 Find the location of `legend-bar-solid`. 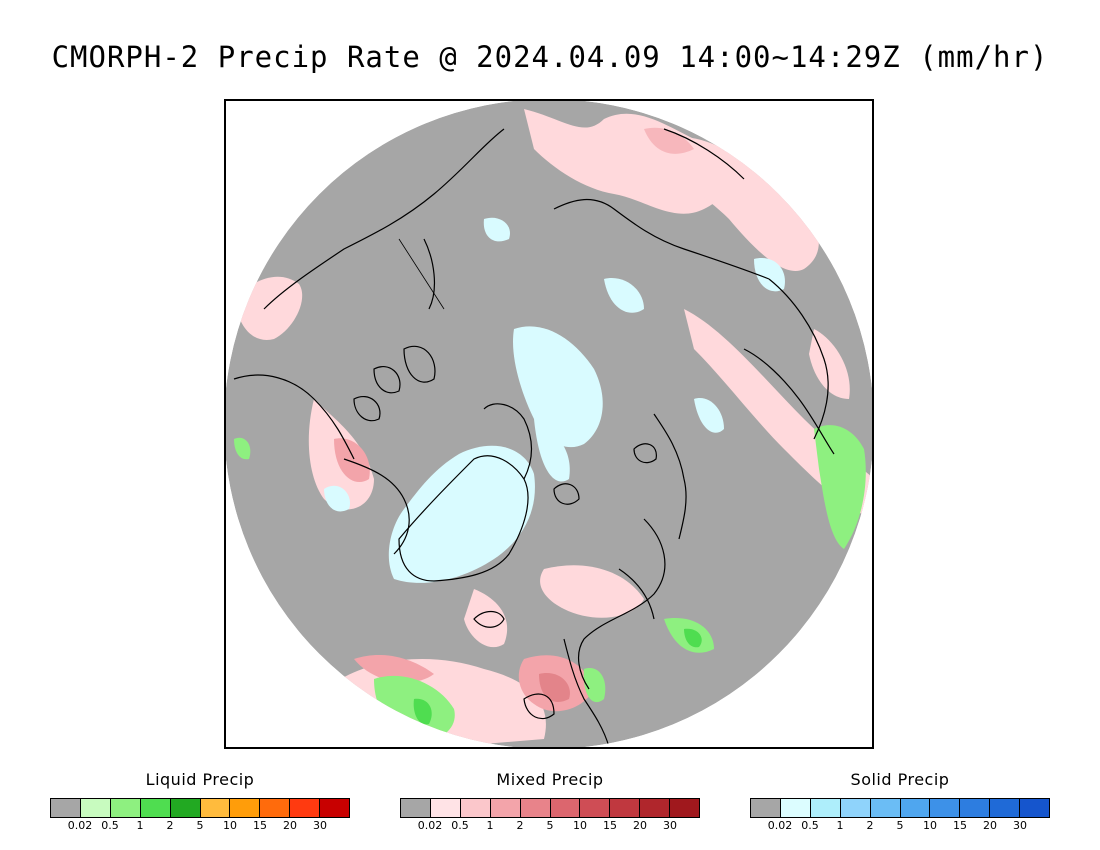

legend-bar-solid is located at coordinates (900, 808).